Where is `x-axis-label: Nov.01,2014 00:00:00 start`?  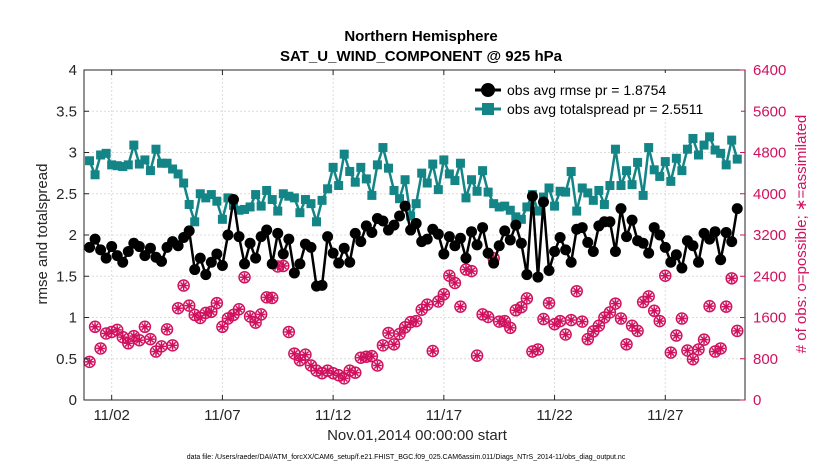
x-axis-label: Nov.01,2014 00:00:00 start is located at coordinates (417, 435).